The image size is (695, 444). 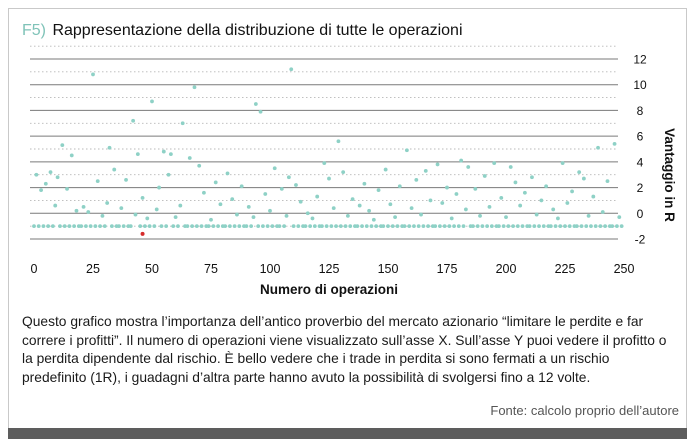 What do you see at coordinates (624, 269) in the screenshot?
I see `x-tick-label: 250` at bounding box center [624, 269].